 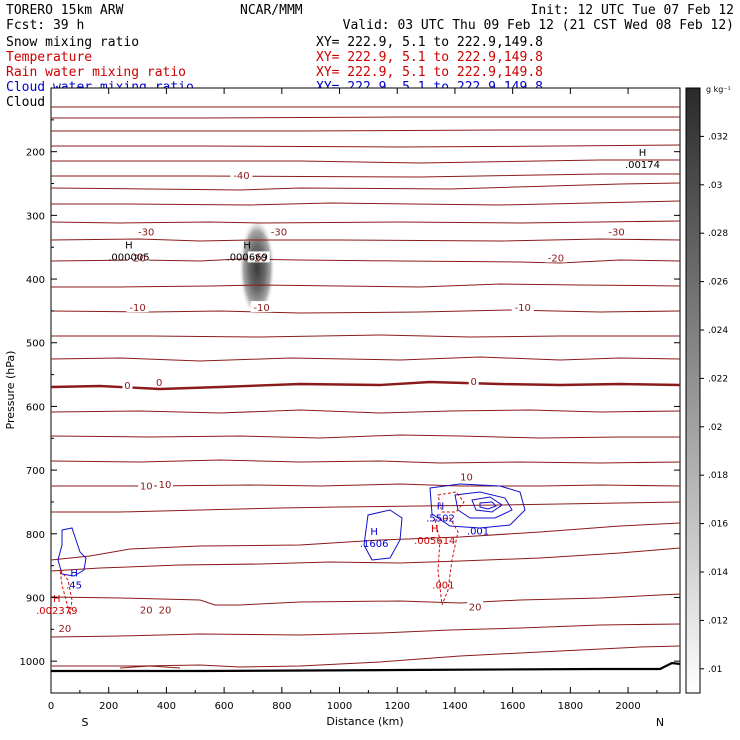 What do you see at coordinates (49, 57) in the screenshot?
I see `field-name: Temperature` at bounding box center [49, 57].